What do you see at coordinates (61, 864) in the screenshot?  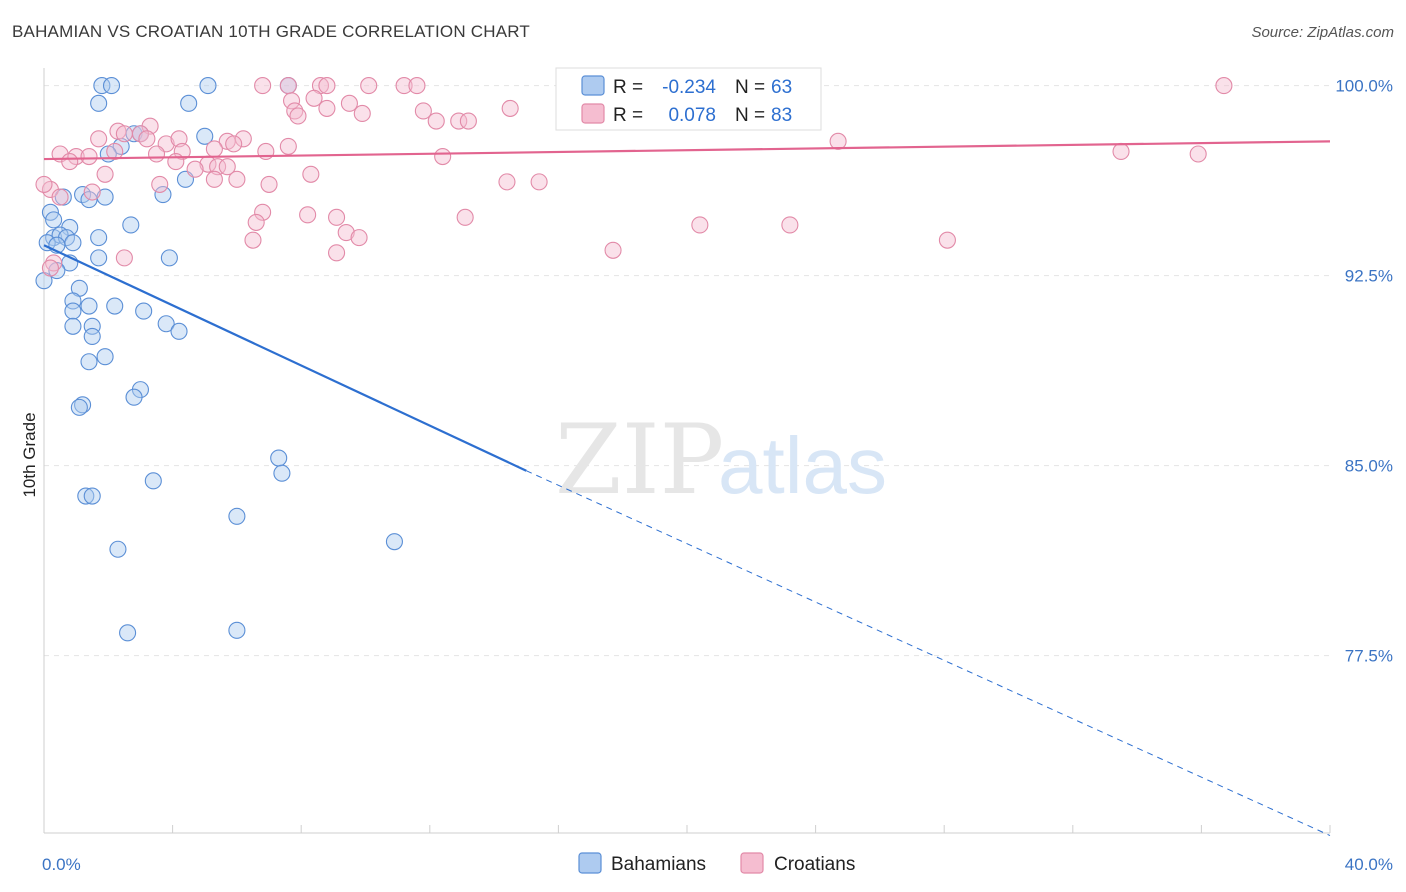 I see `x-tick-label: 0.0%` at bounding box center [61, 864].